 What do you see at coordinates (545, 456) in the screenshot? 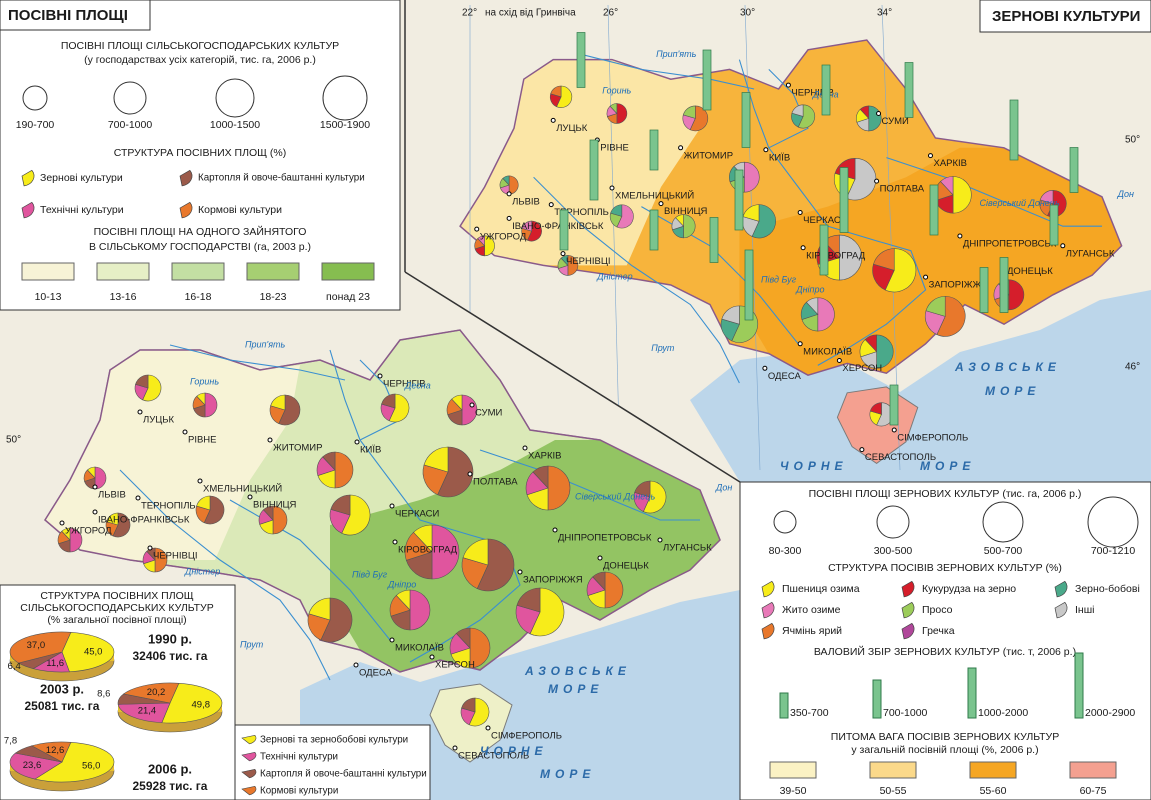
I see `city-label: ХАРКІВ` at bounding box center [545, 456].